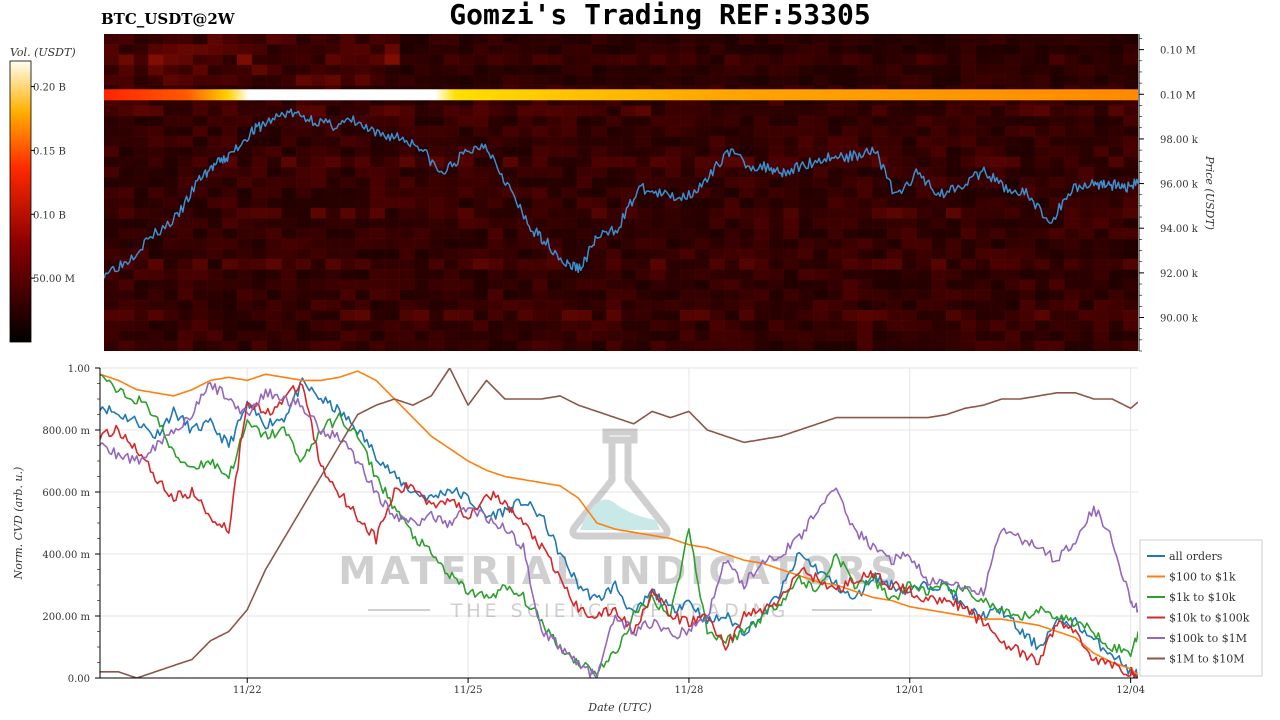 The width and height of the screenshot is (1280, 720). I want to click on colorbar-tick-label: 0.10 B, so click(49, 215).